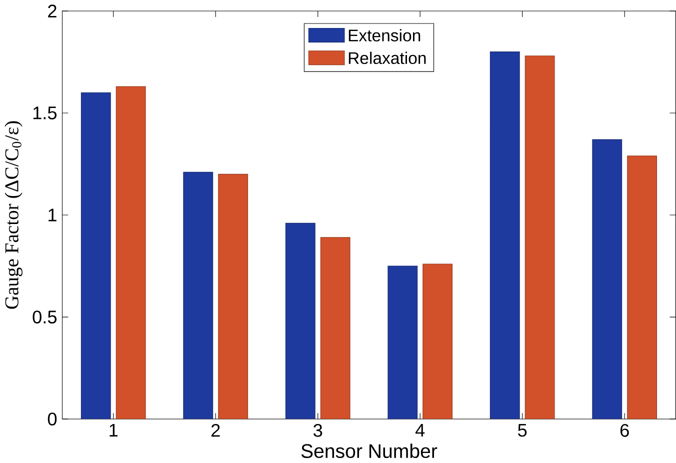 The width and height of the screenshot is (676, 463). What do you see at coordinates (318, 430) in the screenshot?
I see `x-tick-label: 3` at bounding box center [318, 430].